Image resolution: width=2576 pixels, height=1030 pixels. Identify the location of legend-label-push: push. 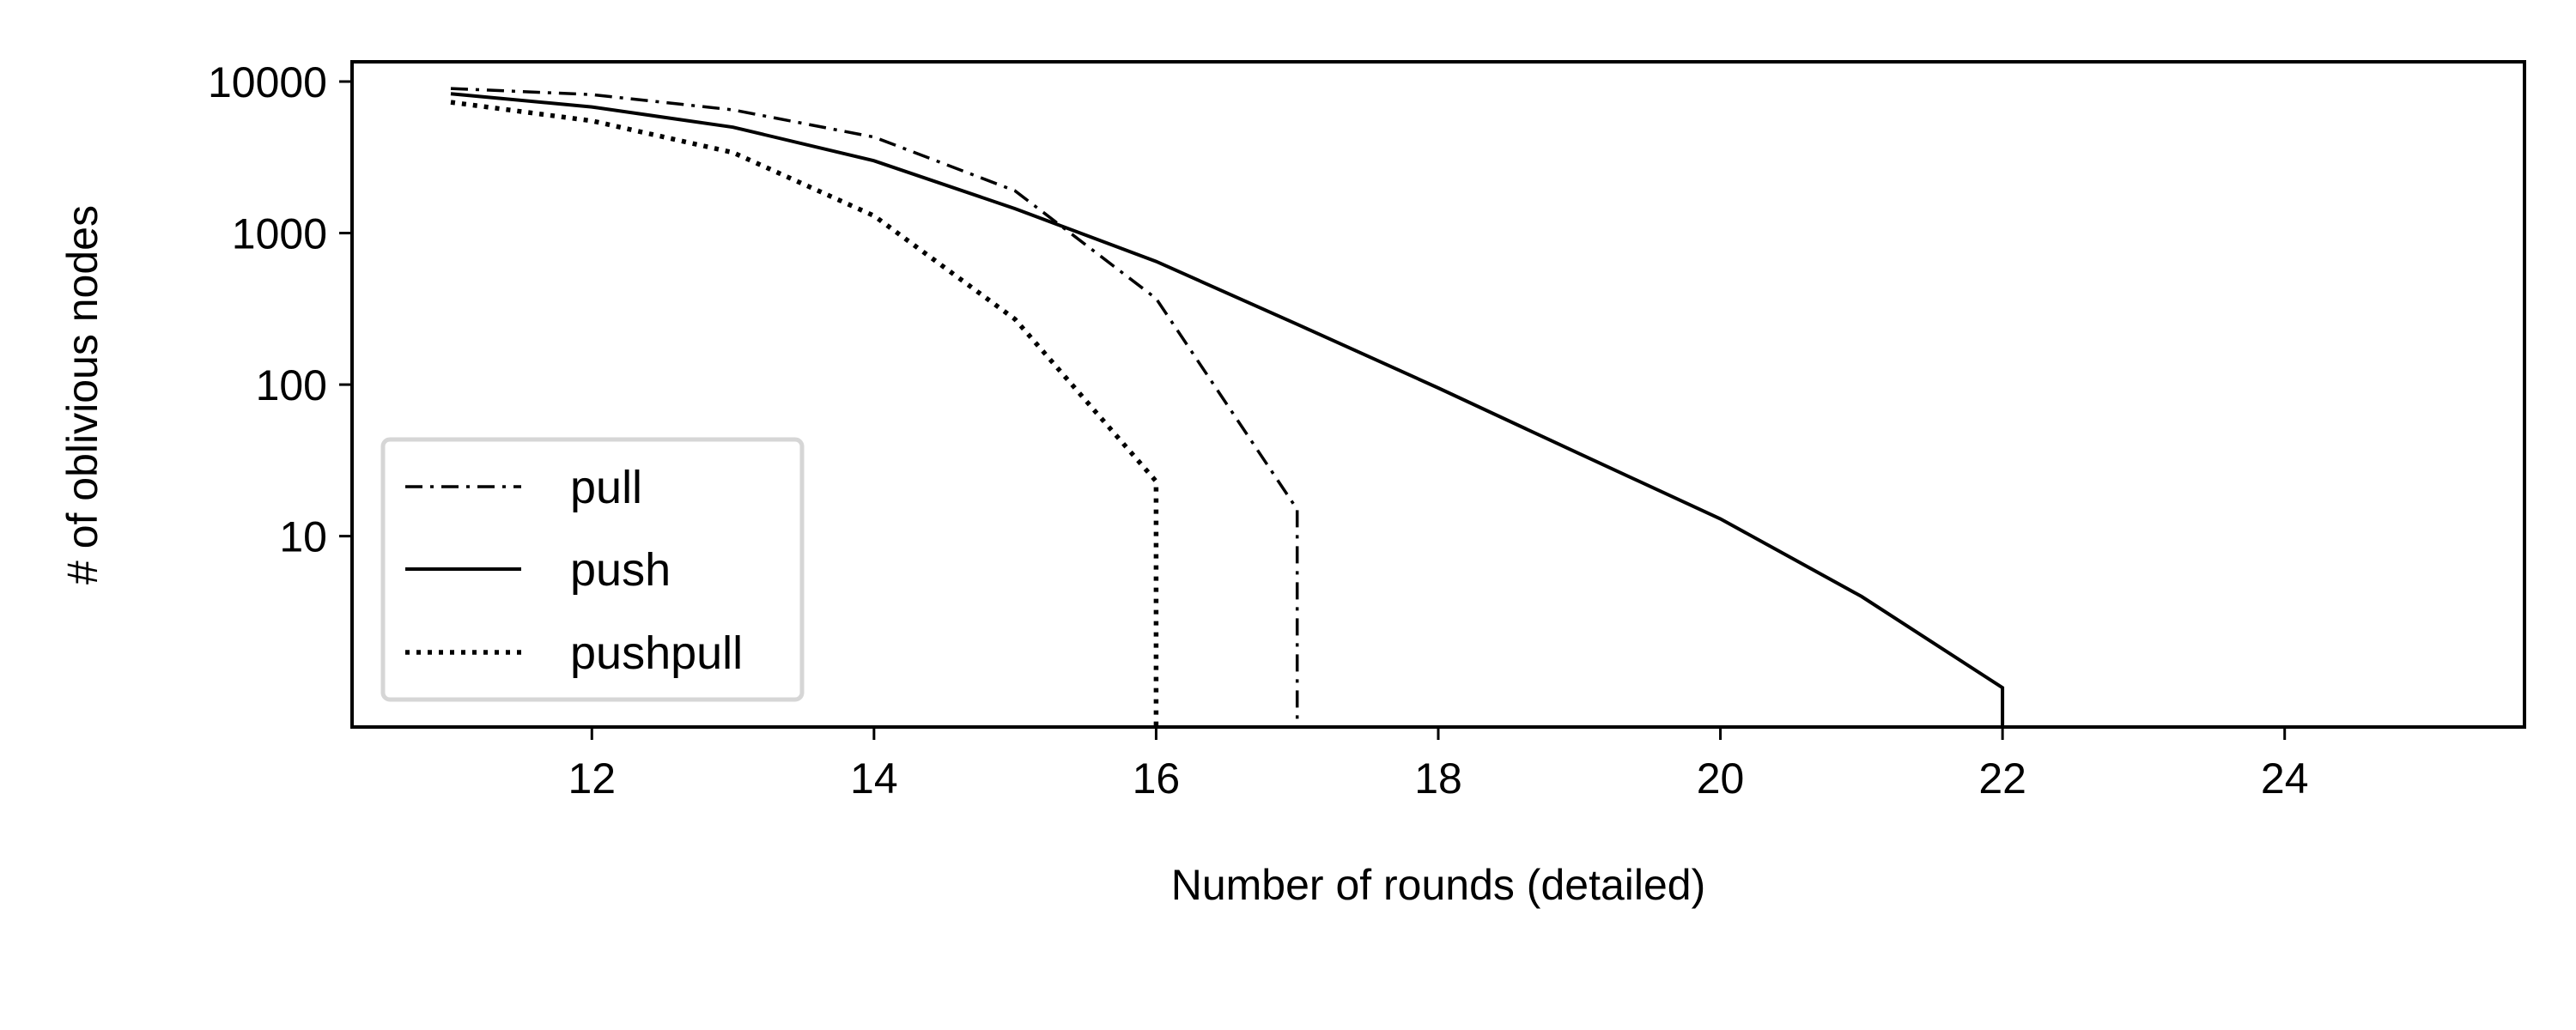
(620, 570).